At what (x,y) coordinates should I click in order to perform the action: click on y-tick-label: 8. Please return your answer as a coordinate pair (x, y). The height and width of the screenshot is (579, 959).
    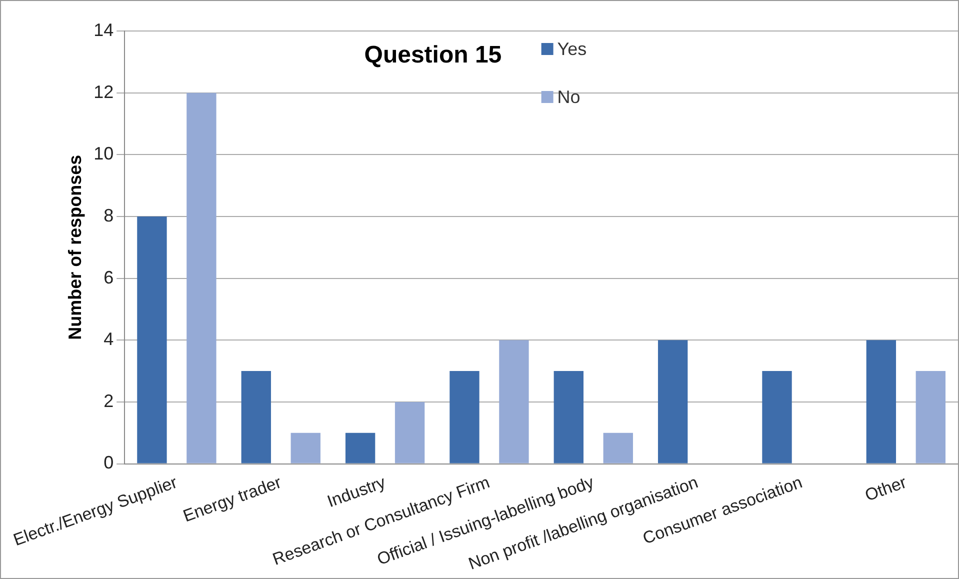
    Looking at the image, I should click on (109, 215).